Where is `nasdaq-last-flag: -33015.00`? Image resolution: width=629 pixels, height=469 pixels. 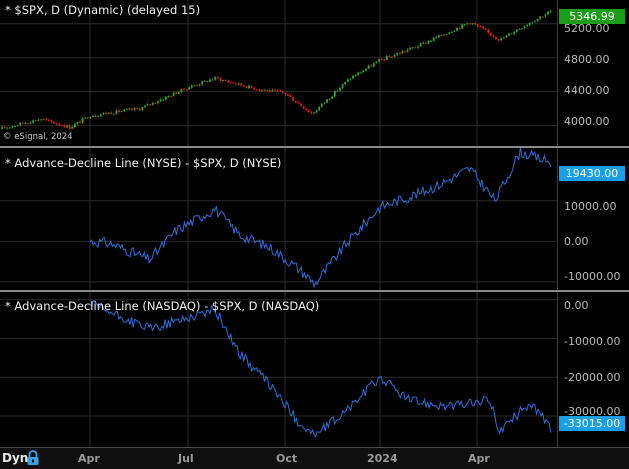
nasdaq-last-flag: -33015.00 is located at coordinates (592, 423).